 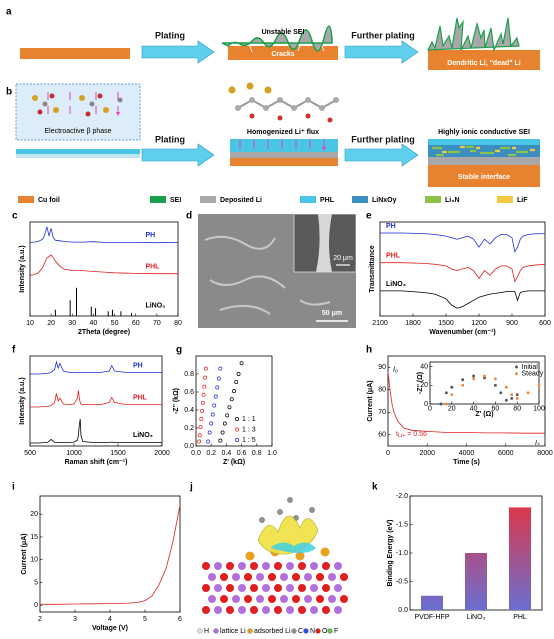 What do you see at coordinates (162, 453) in the screenshot?
I see `x-tick-label: 2000` at bounding box center [162, 453].